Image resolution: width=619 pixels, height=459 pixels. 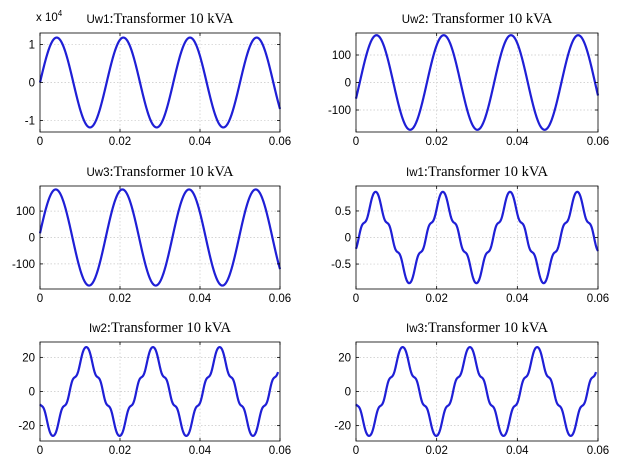 I want to click on subplot-title: Uw1:Transformer 10 kVA, so click(x=160, y=19).